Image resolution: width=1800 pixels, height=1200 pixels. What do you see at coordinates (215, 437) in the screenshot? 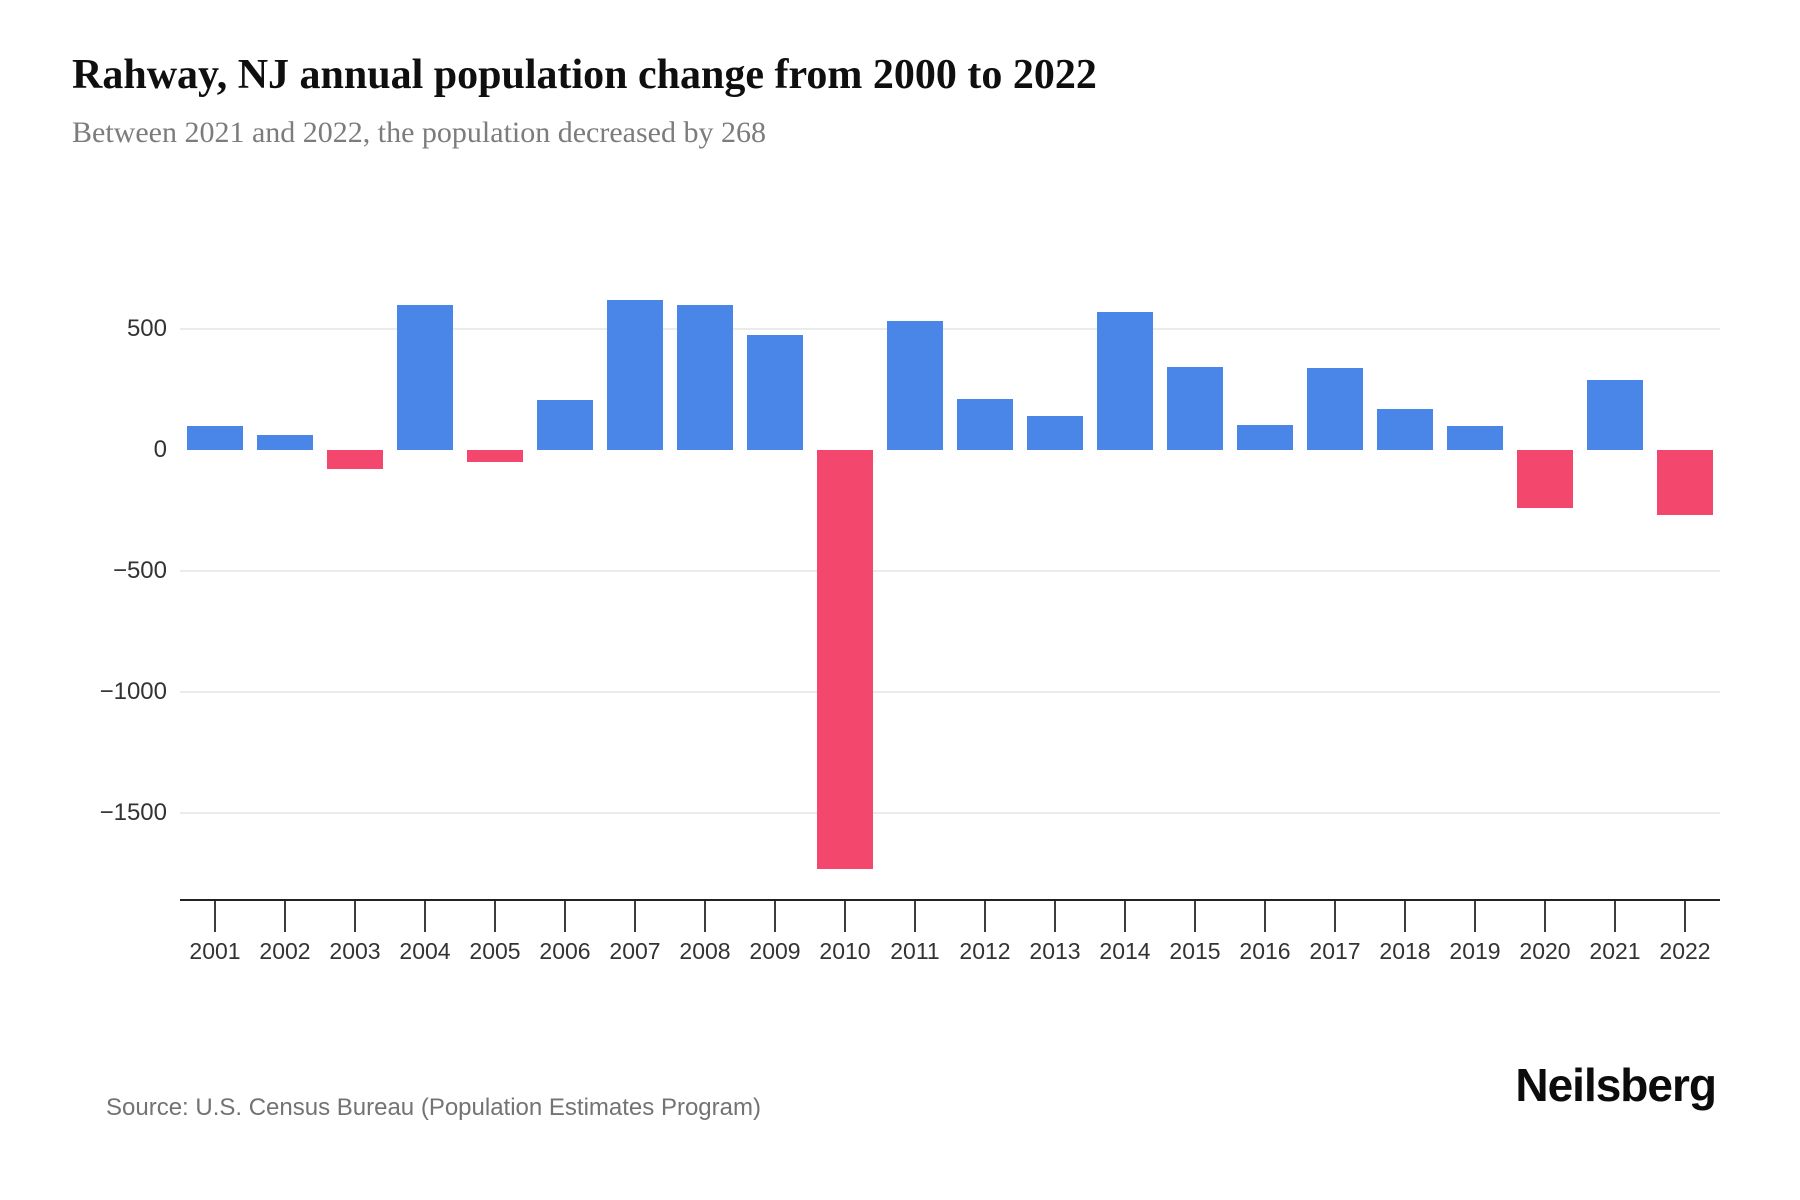
I see `bar-2001` at bounding box center [215, 437].